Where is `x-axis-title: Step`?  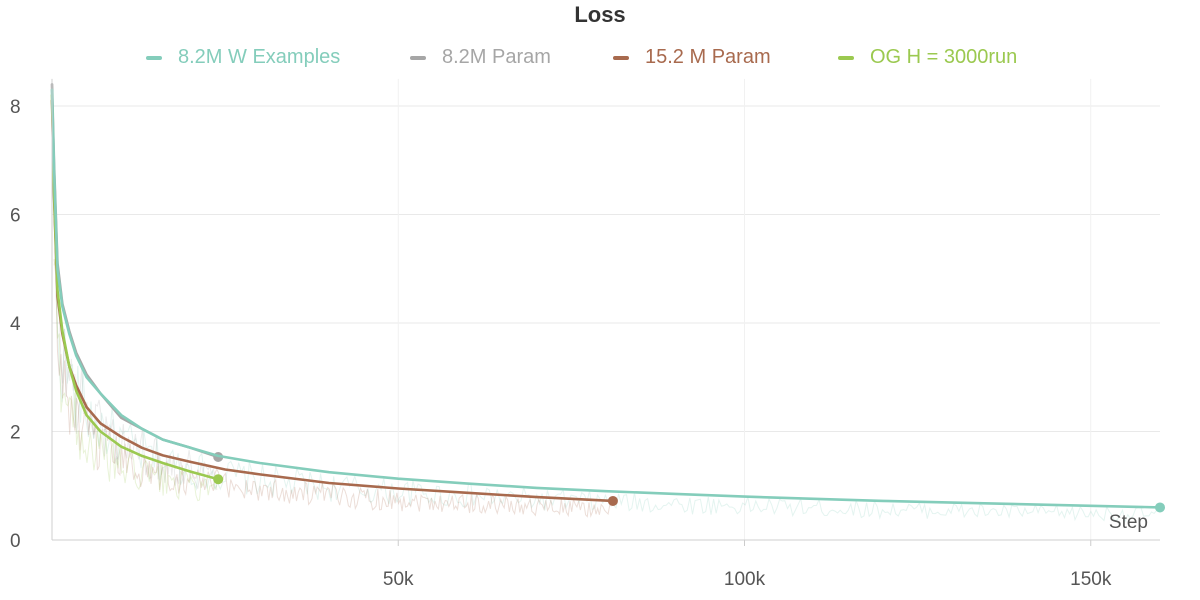 x-axis-title: Step is located at coordinates (1128, 522).